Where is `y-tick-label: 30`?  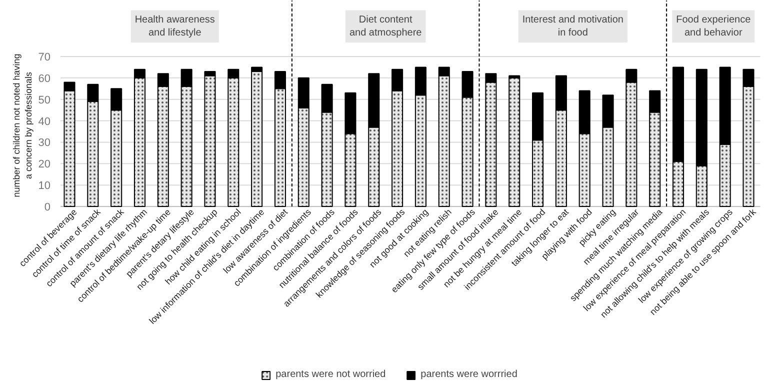 y-tick-label: 30 is located at coordinates (44, 143).